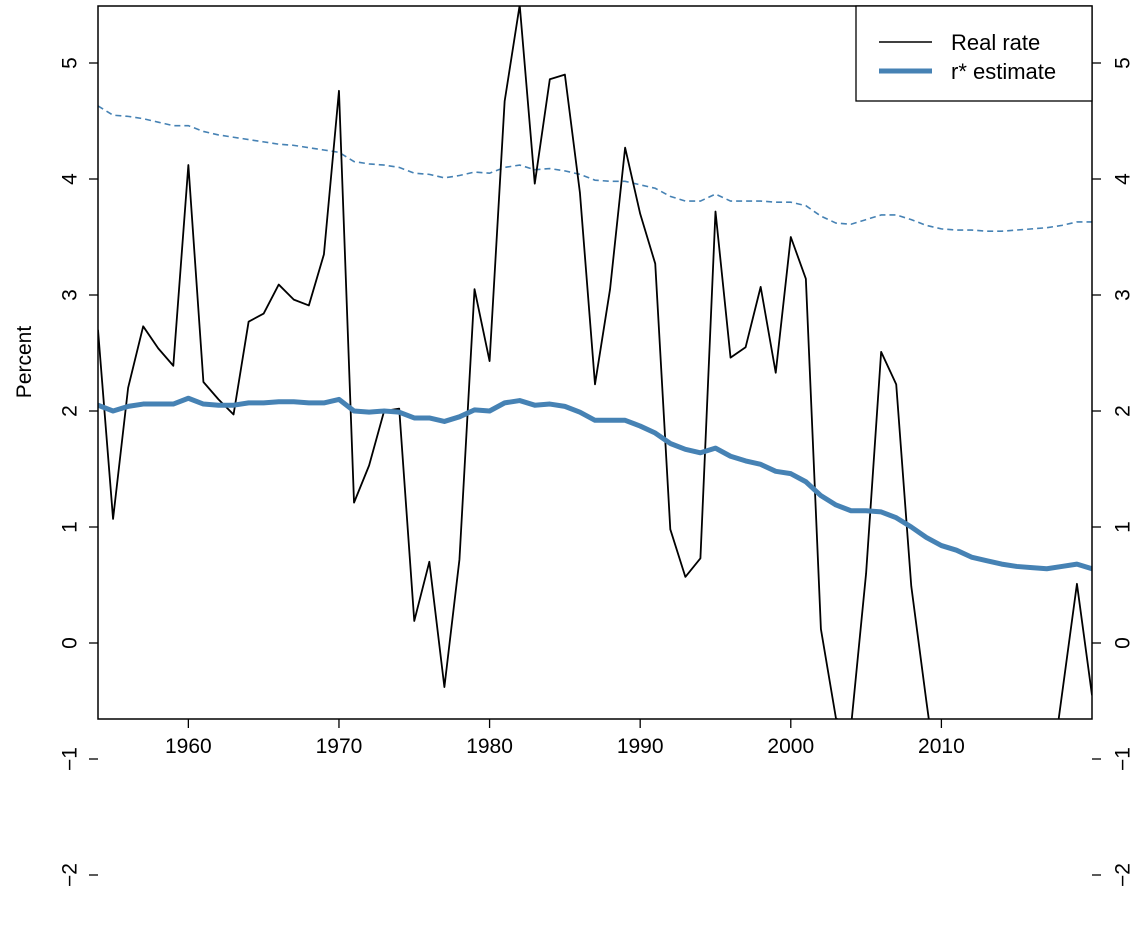 The height and width of the screenshot is (939, 1143). Describe the element at coordinates (995, 42) in the screenshot. I see `legend-label-real-rate: Real rate` at that location.